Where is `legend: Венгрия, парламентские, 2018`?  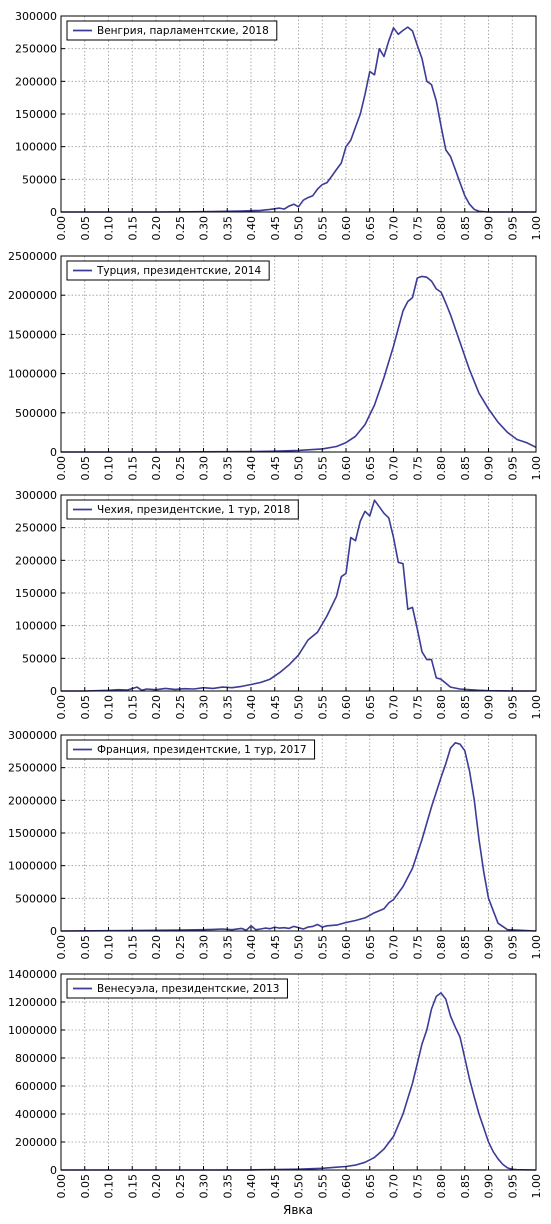
legend: Венгрия, парламентские, 2018 is located at coordinates (172, 30).